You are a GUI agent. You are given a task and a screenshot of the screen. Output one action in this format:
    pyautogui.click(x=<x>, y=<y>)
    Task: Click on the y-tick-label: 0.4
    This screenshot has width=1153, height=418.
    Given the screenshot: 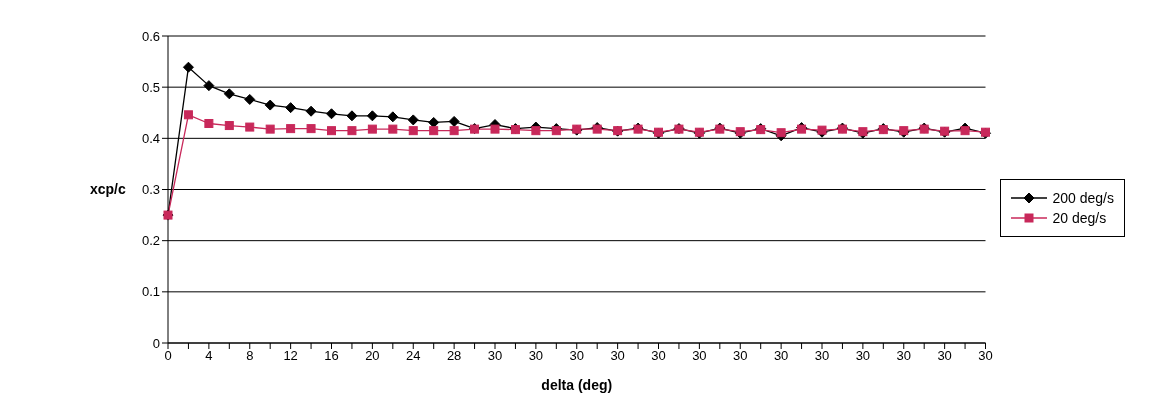 What is the action you would take?
    pyautogui.click(x=150, y=138)
    